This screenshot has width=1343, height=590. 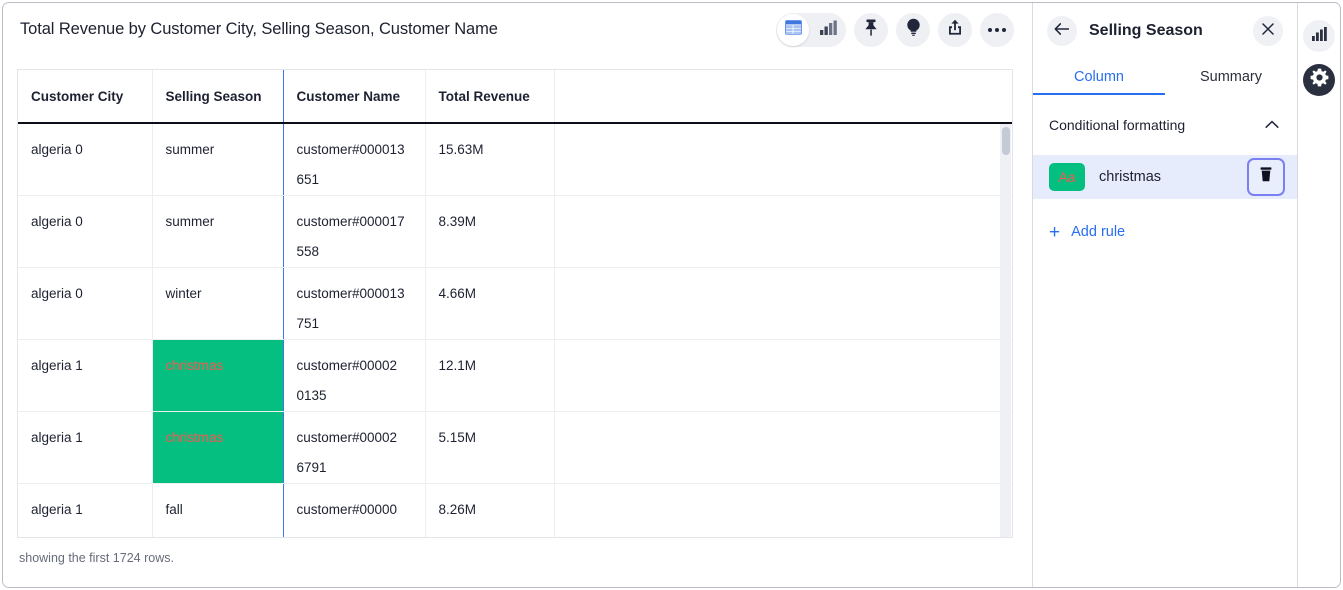 I want to click on cell-customer-name-line1: customer#000017, so click(x=350, y=221).